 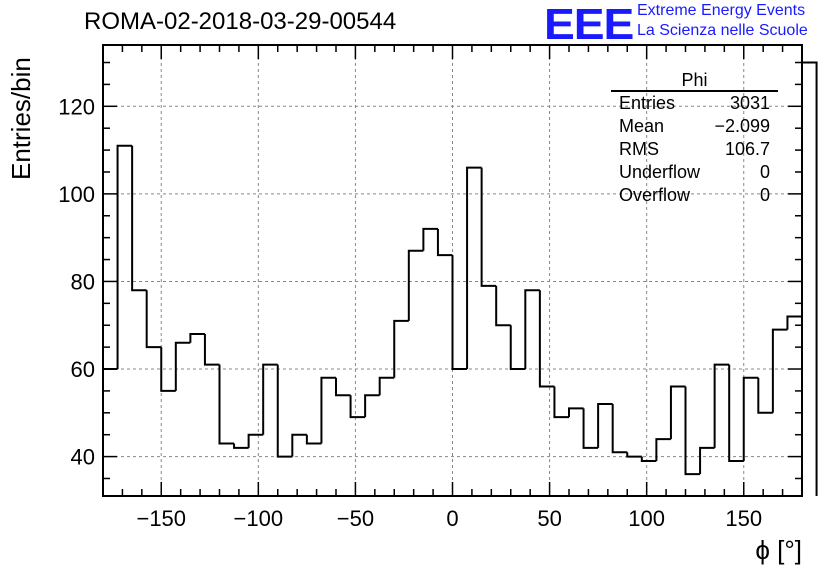 I want to click on x-tick-label: −50, so click(x=355, y=518).